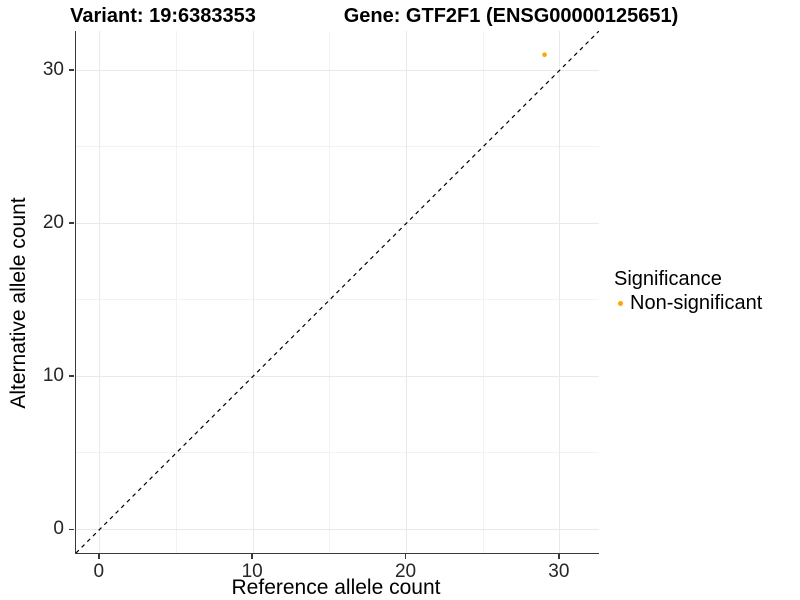  I want to click on legend: Significance Non-significant, so click(688, 291).